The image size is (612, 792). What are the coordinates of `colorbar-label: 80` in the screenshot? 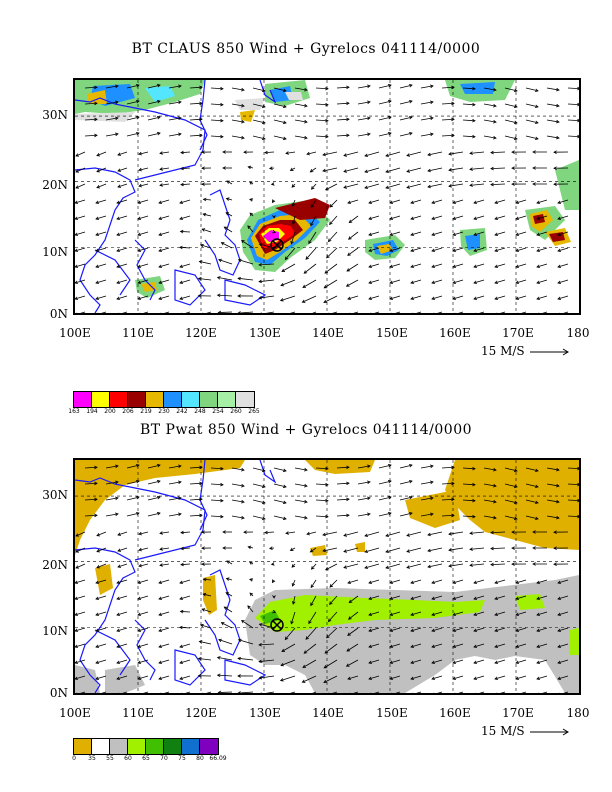 It's located at (200, 758).